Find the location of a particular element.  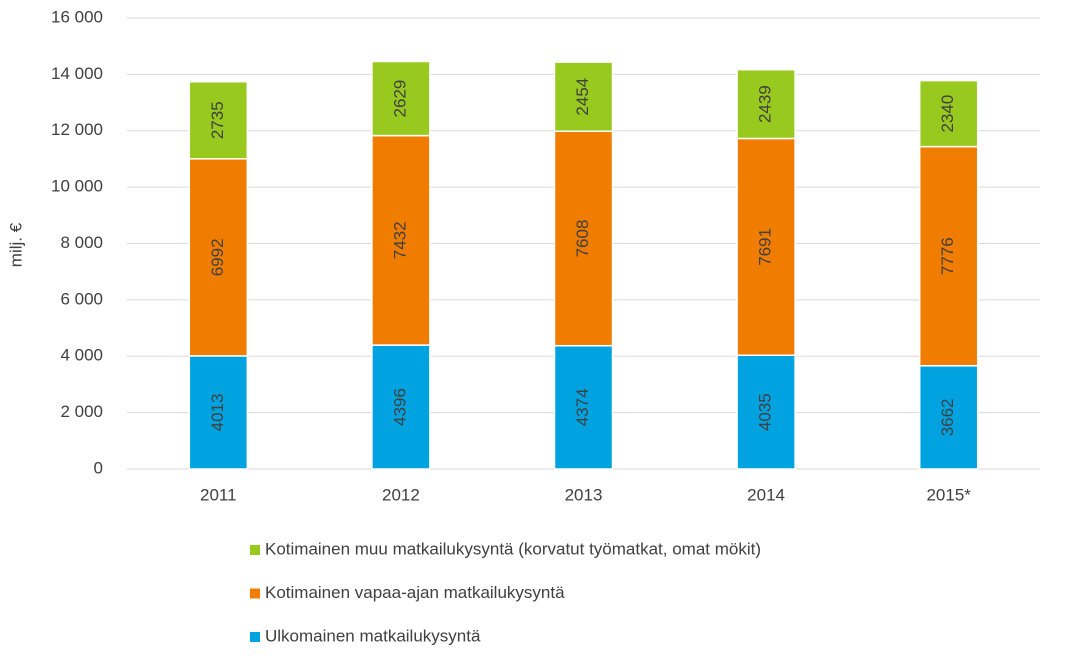

x-tick-label: 2014 is located at coordinates (766, 494).